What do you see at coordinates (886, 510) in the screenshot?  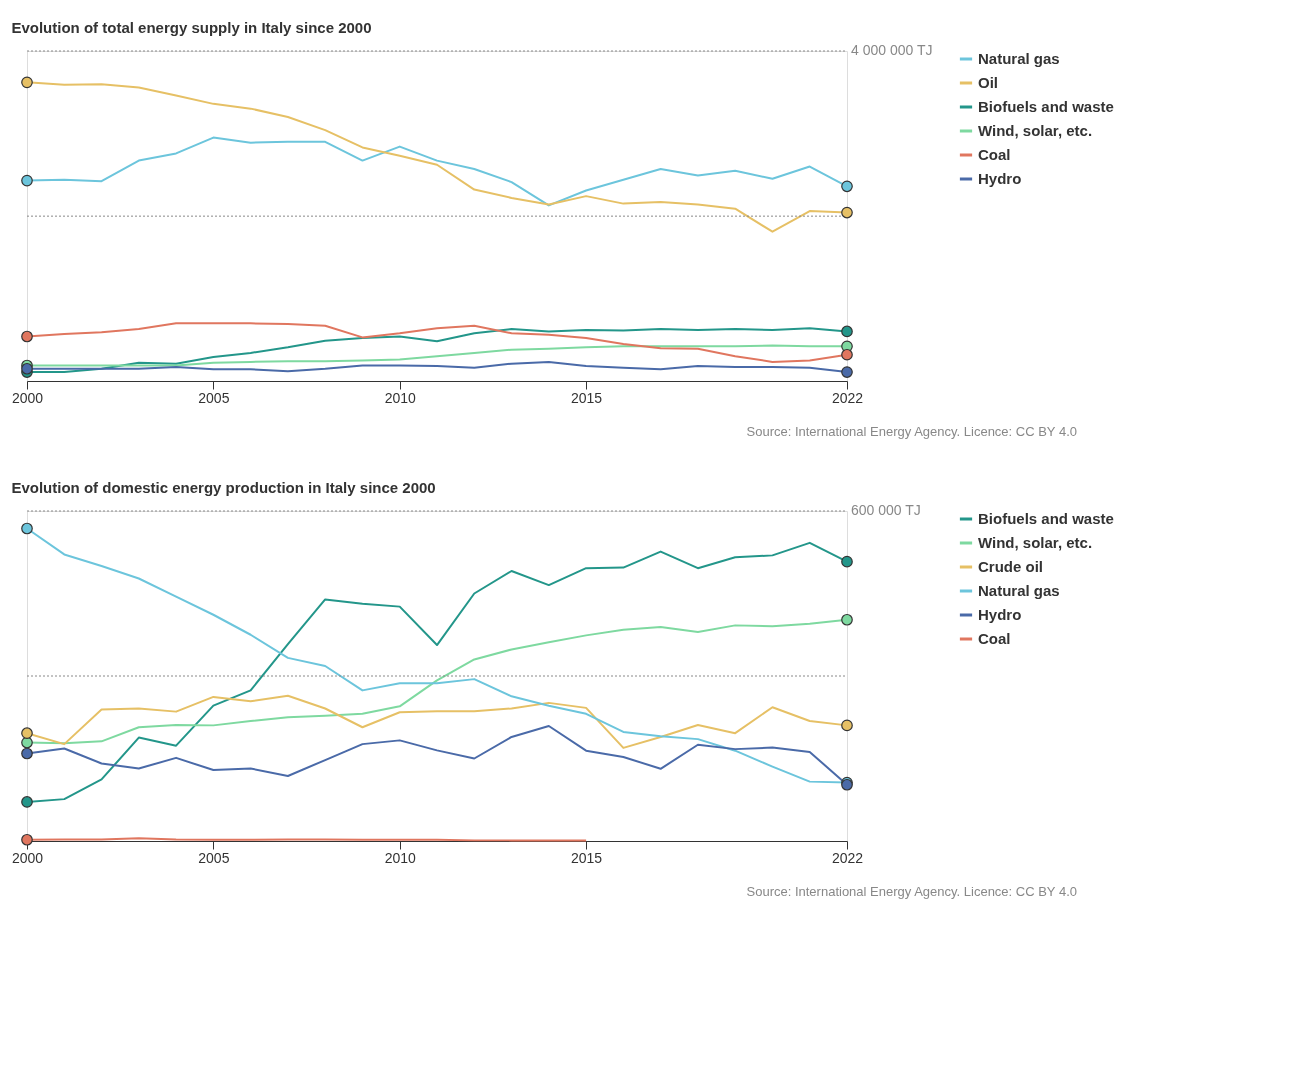 I see `ref-line-label: 600 000 TJ` at bounding box center [886, 510].